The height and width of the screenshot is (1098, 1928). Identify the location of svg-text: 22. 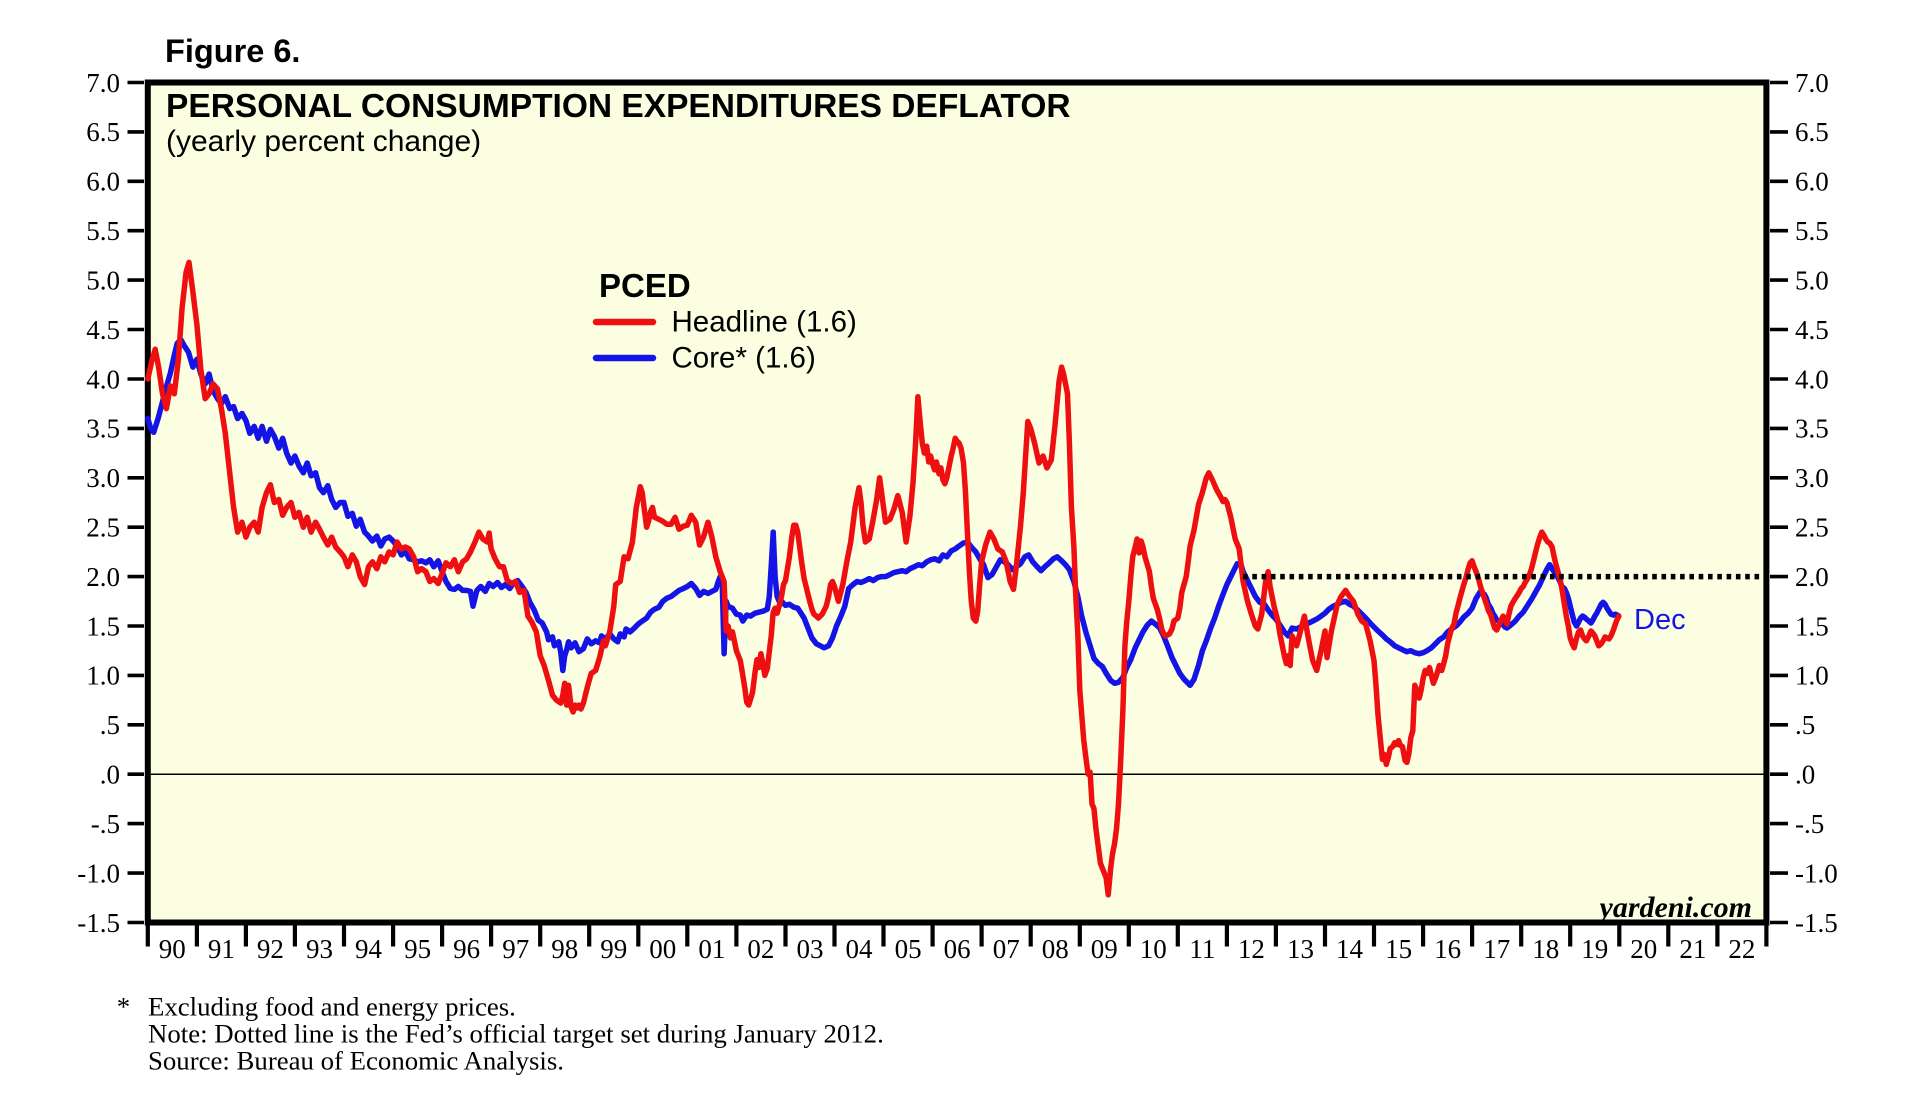
(1741, 949).